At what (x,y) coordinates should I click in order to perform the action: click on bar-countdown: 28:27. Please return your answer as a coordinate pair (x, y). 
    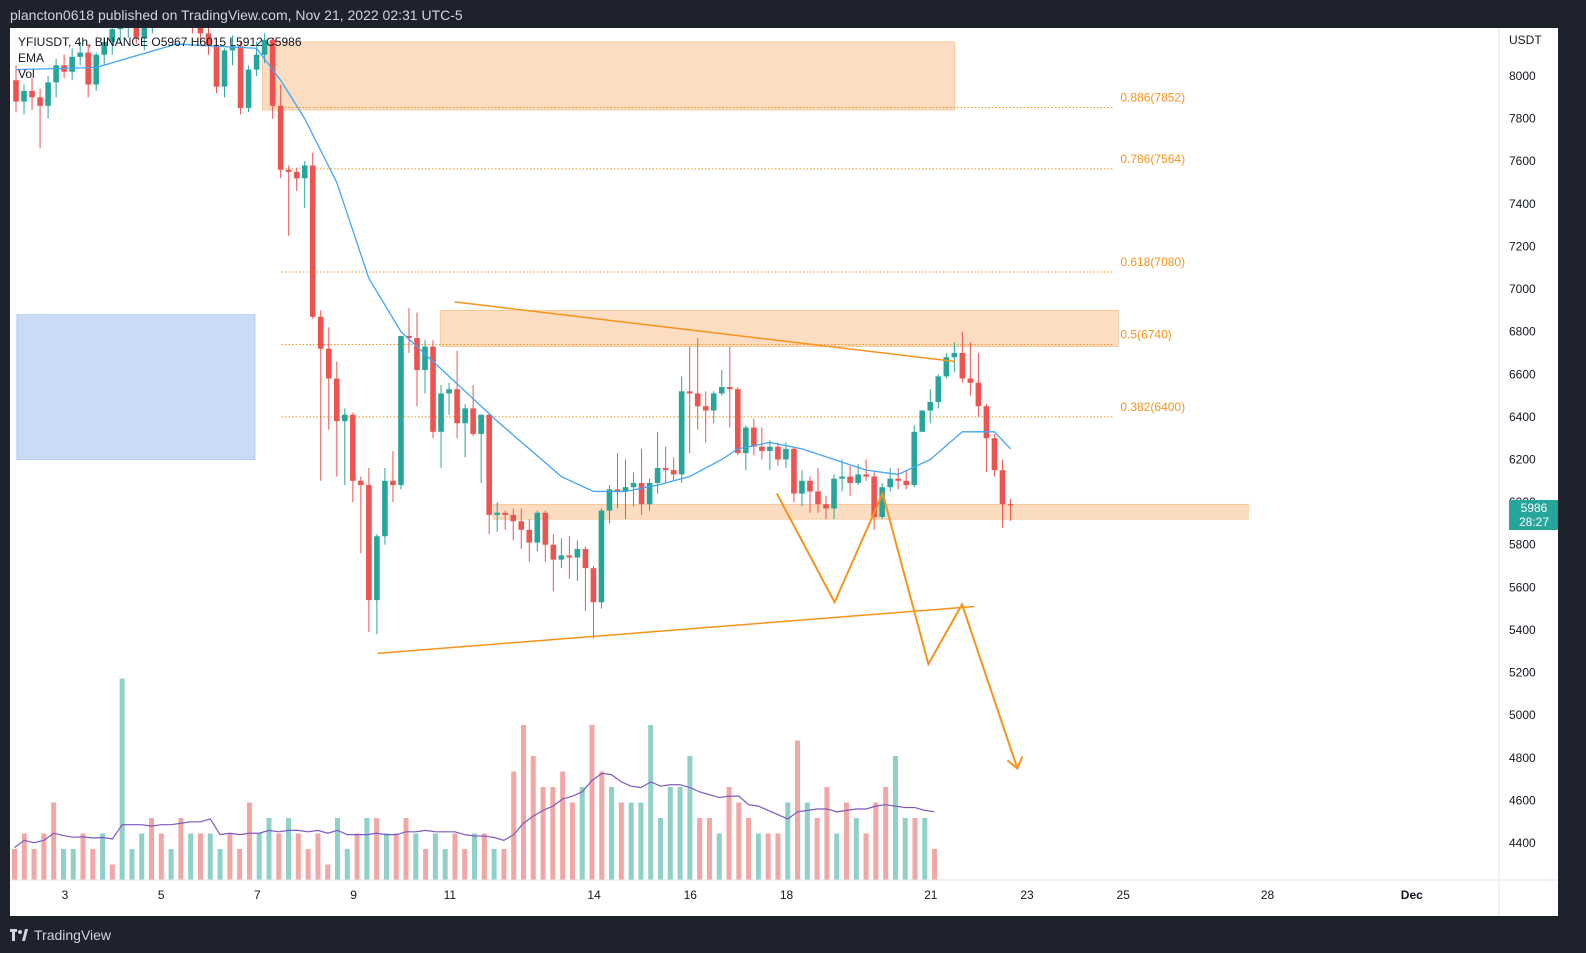
    Looking at the image, I should click on (1534, 522).